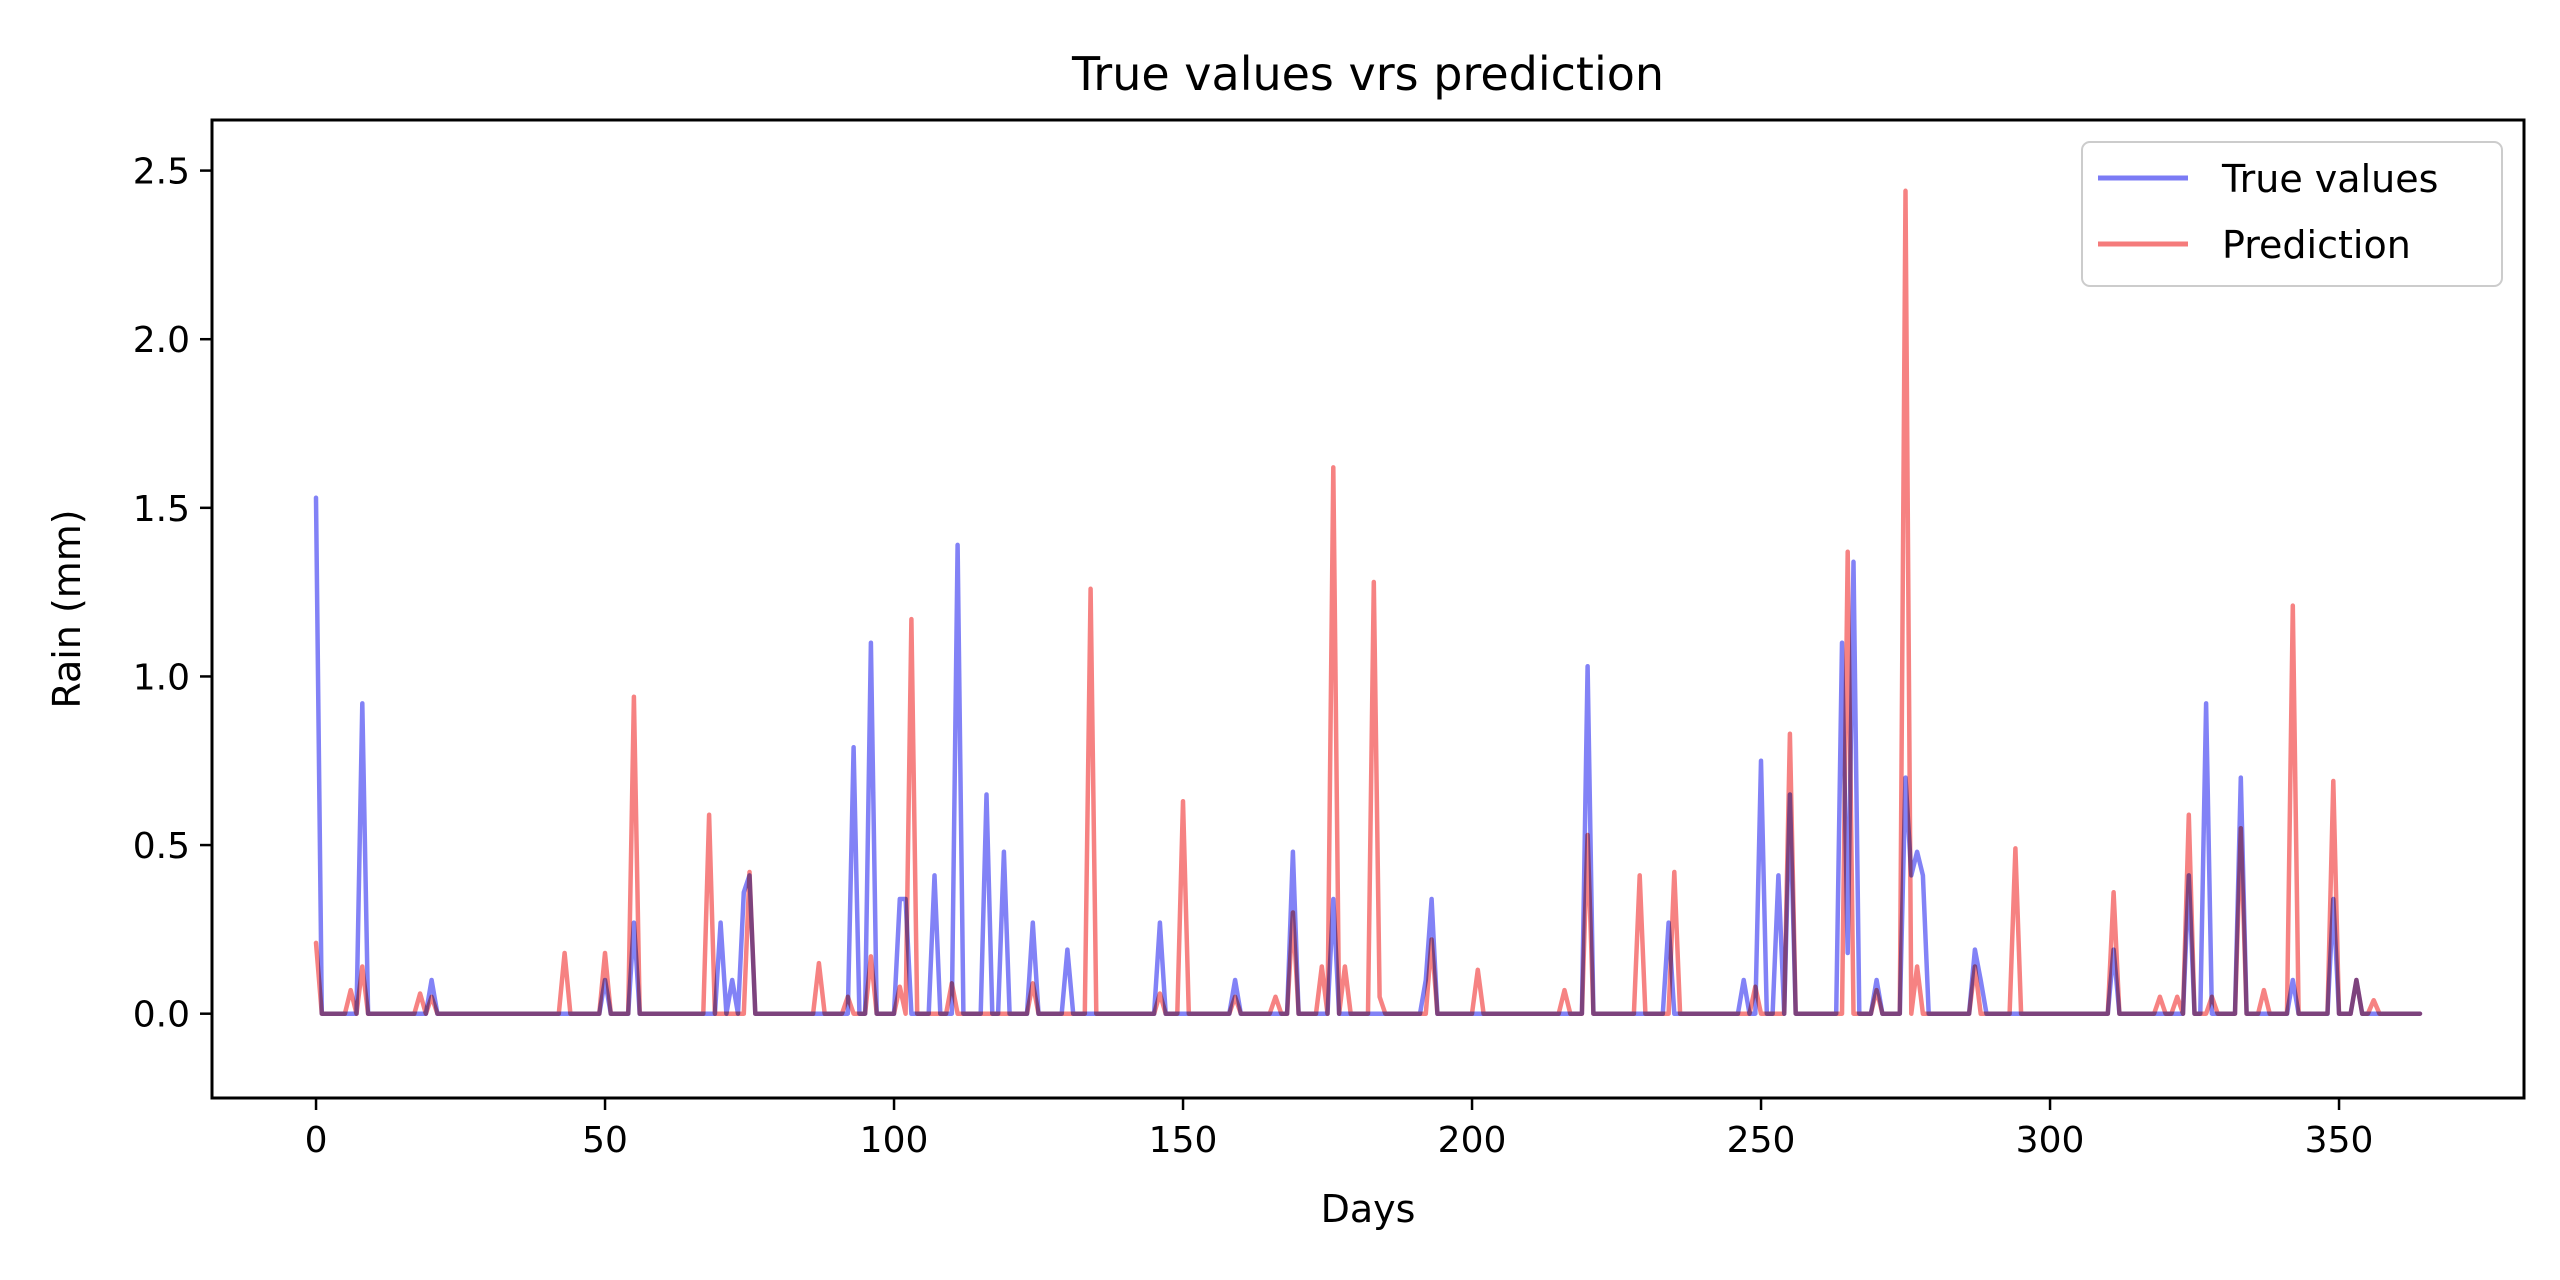 This screenshot has height=1280, width=2560. Describe the element at coordinates (1183, 1140) in the screenshot. I see `x-tick-label: 150` at that location.